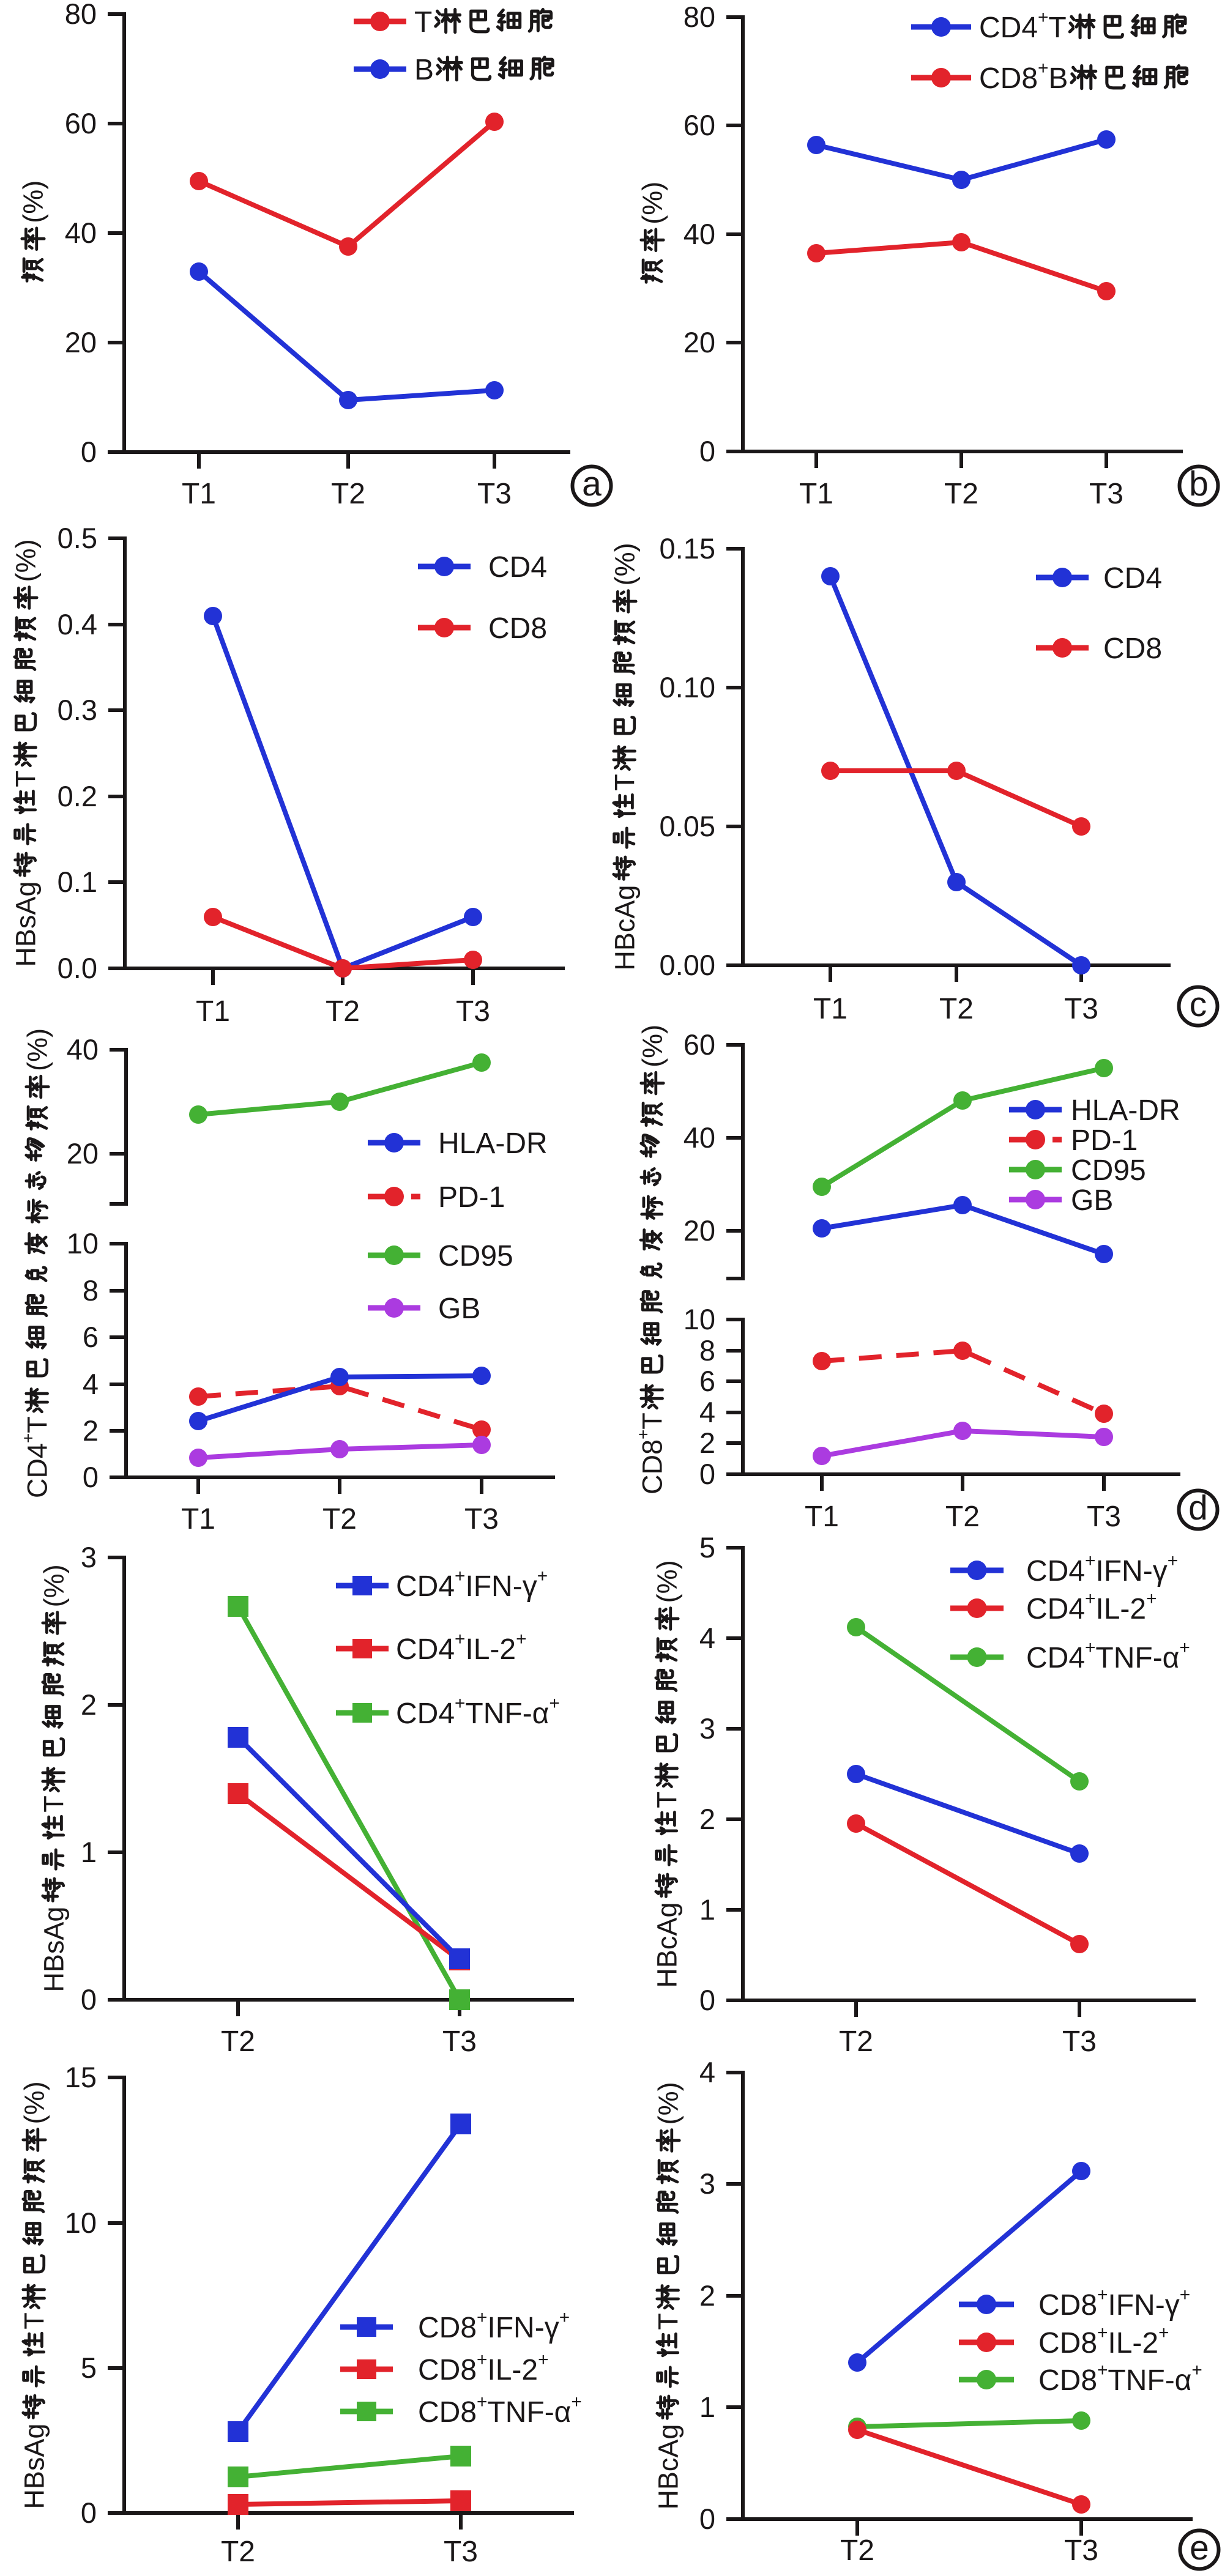 This screenshot has width=1222, height=2576. Describe the element at coordinates (77, 624) in the screenshot. I see `svg-text: 0.4` at that location.